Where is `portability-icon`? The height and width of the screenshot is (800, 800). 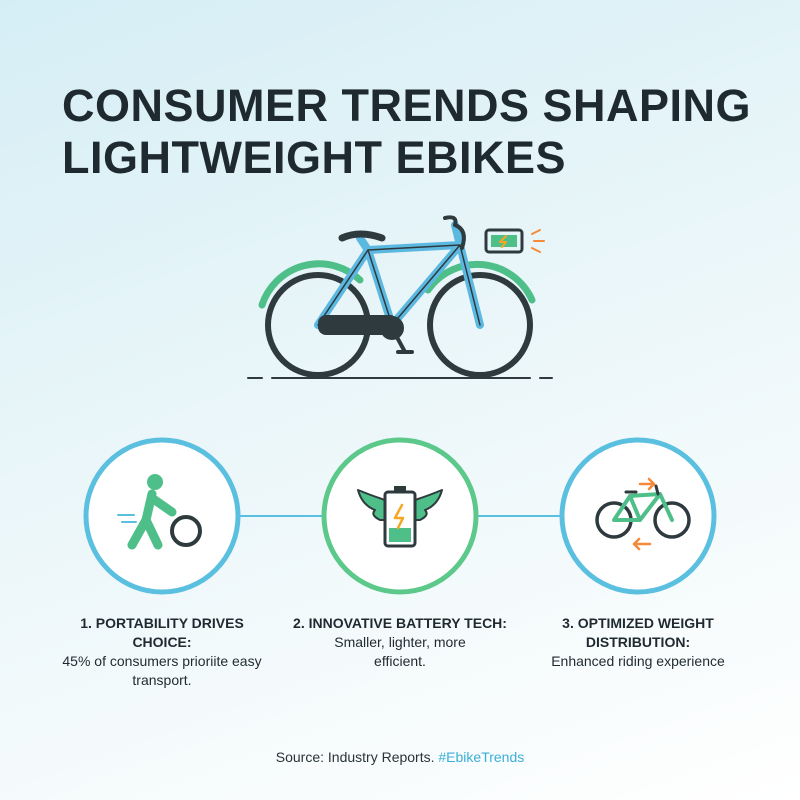 portability-icon is located at coordinates (159, 512).